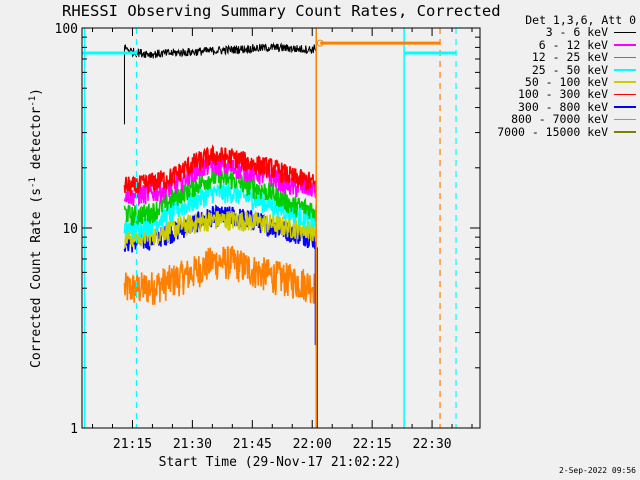 This screenshot has height=480, width=640. I want to click on x-tick-label: 21:30, so click(192, 444).